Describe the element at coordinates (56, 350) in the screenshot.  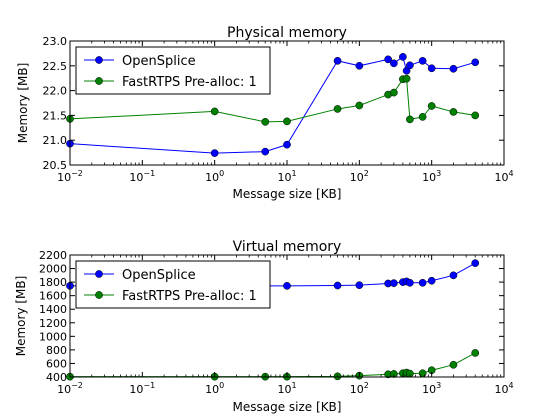
I see `y-tick-label: 800` at that location.